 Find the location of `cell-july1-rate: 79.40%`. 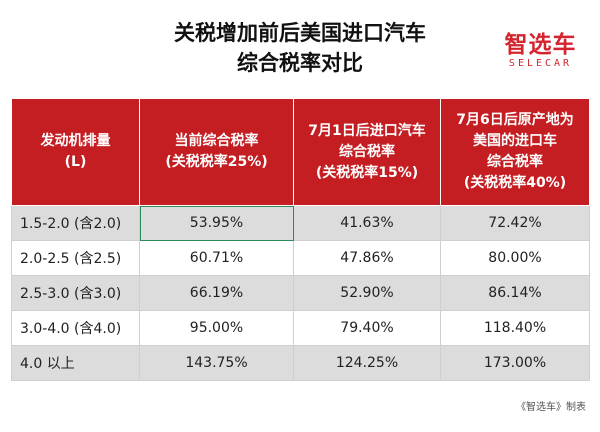

cell-july1-rate: 79.40% is located at coordinates (367, 328).